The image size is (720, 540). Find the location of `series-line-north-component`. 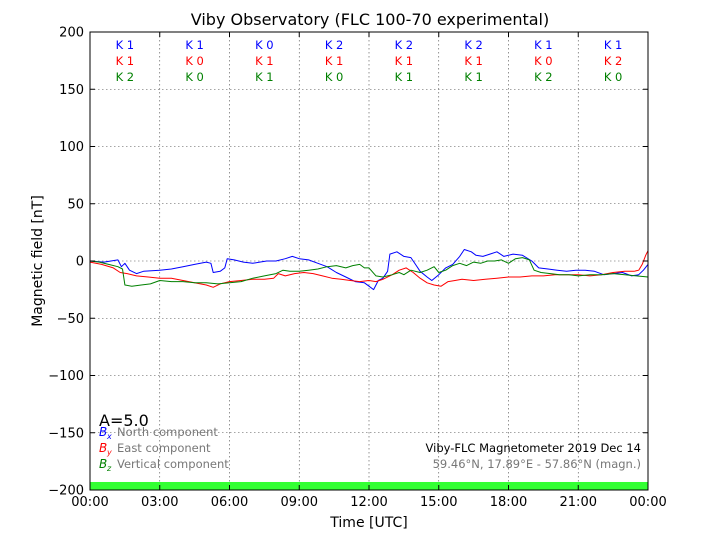

series-line-north-component is located at coordinates (369, 270).